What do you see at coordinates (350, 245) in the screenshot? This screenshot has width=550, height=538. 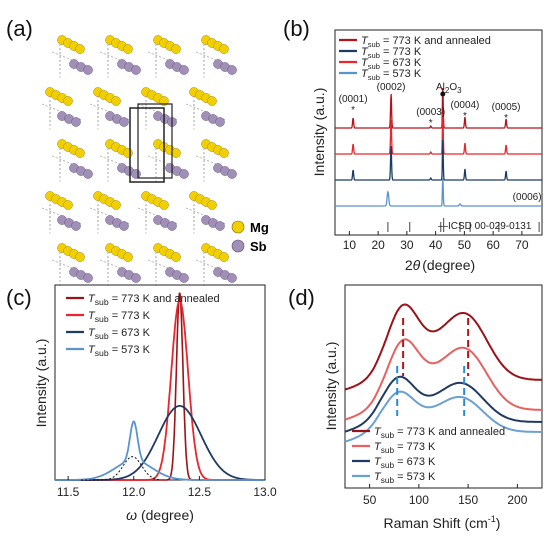 I see `panel-b-xtick-label-0: 10` at bounding box center [350, 245].